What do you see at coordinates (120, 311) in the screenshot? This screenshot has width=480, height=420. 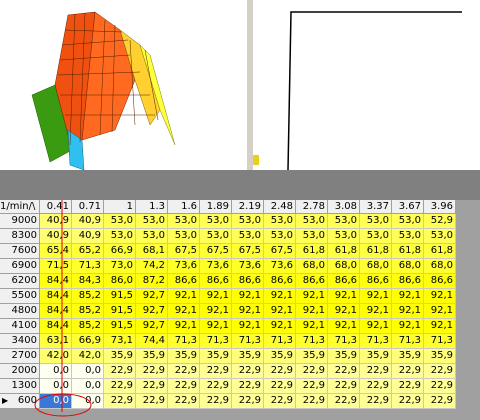 I see `map-cell: 91,5` at bounding box center [120, 311].